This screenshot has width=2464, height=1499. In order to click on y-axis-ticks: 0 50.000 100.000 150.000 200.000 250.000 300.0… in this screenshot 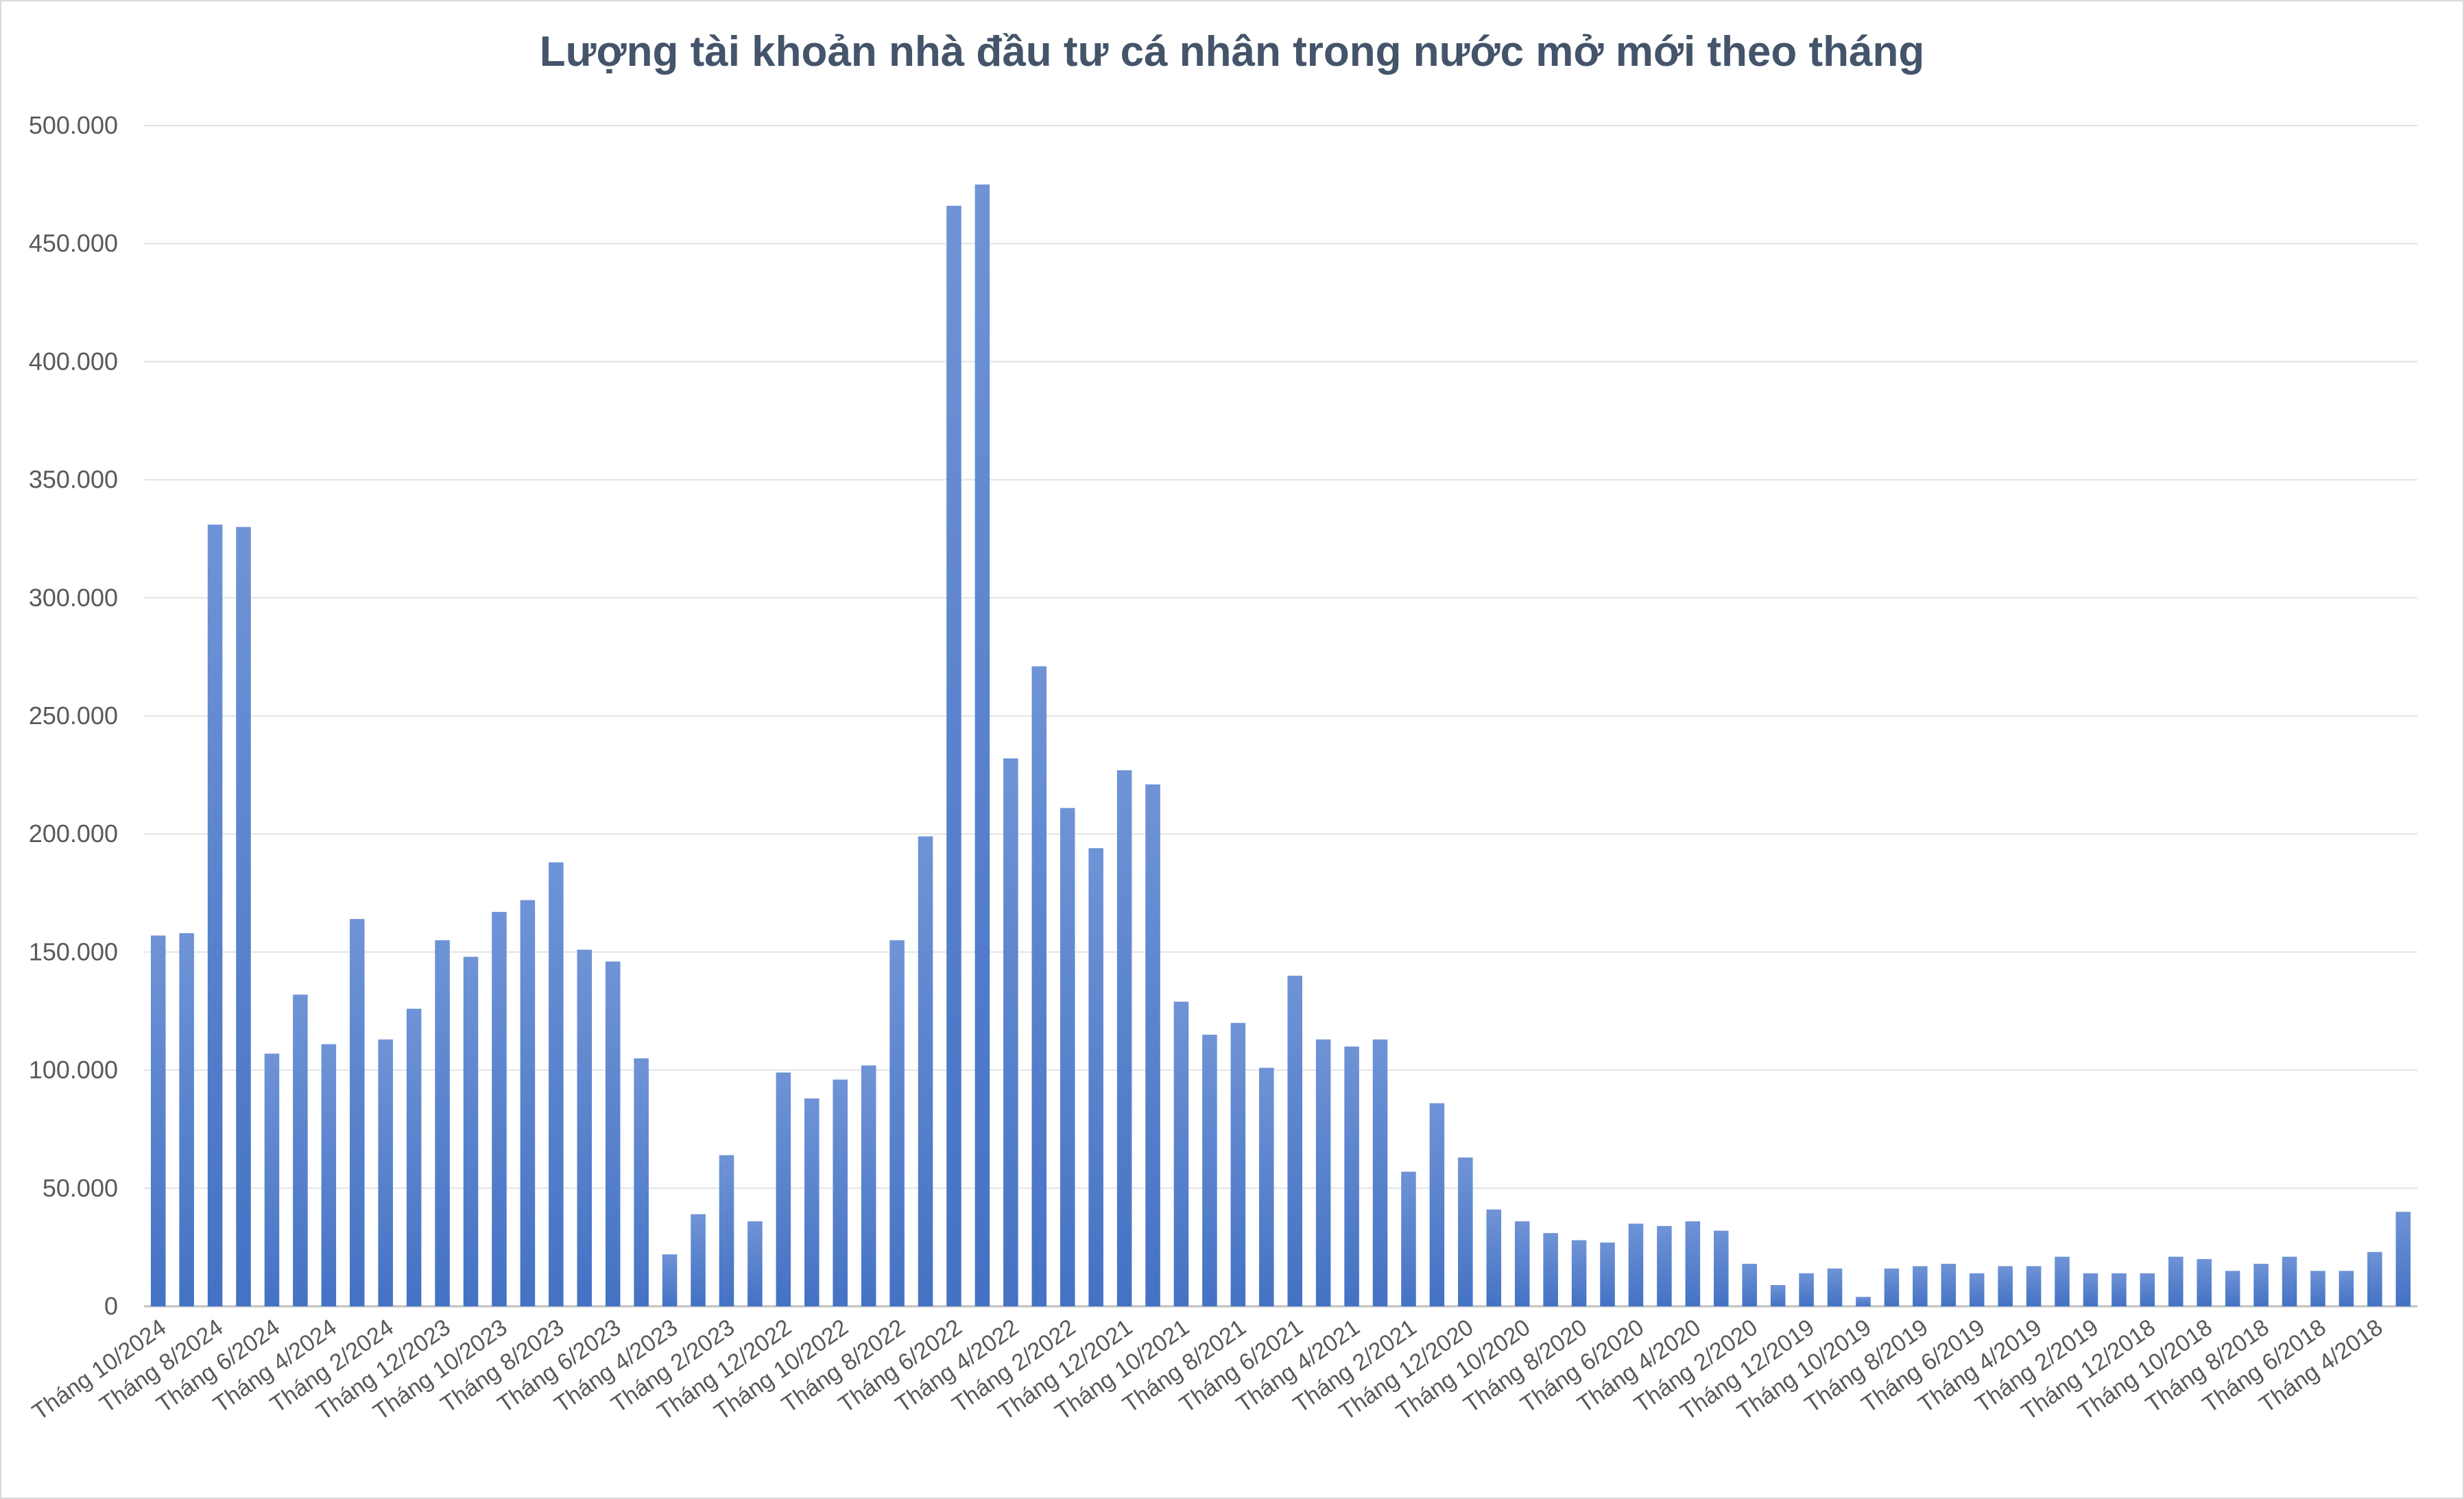, I will do `click(73, 715)`.